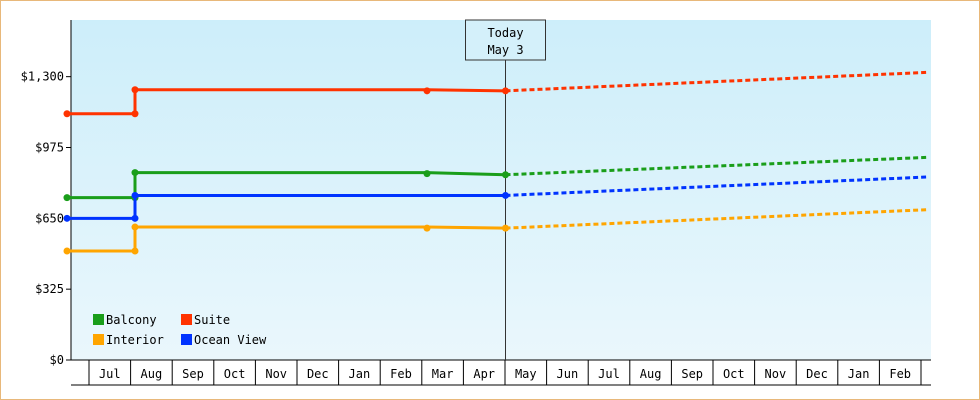 Image resolution: width=980 pixels, height=400 pixels. I want to click on y-tick-label: $650, so click(49, 218).